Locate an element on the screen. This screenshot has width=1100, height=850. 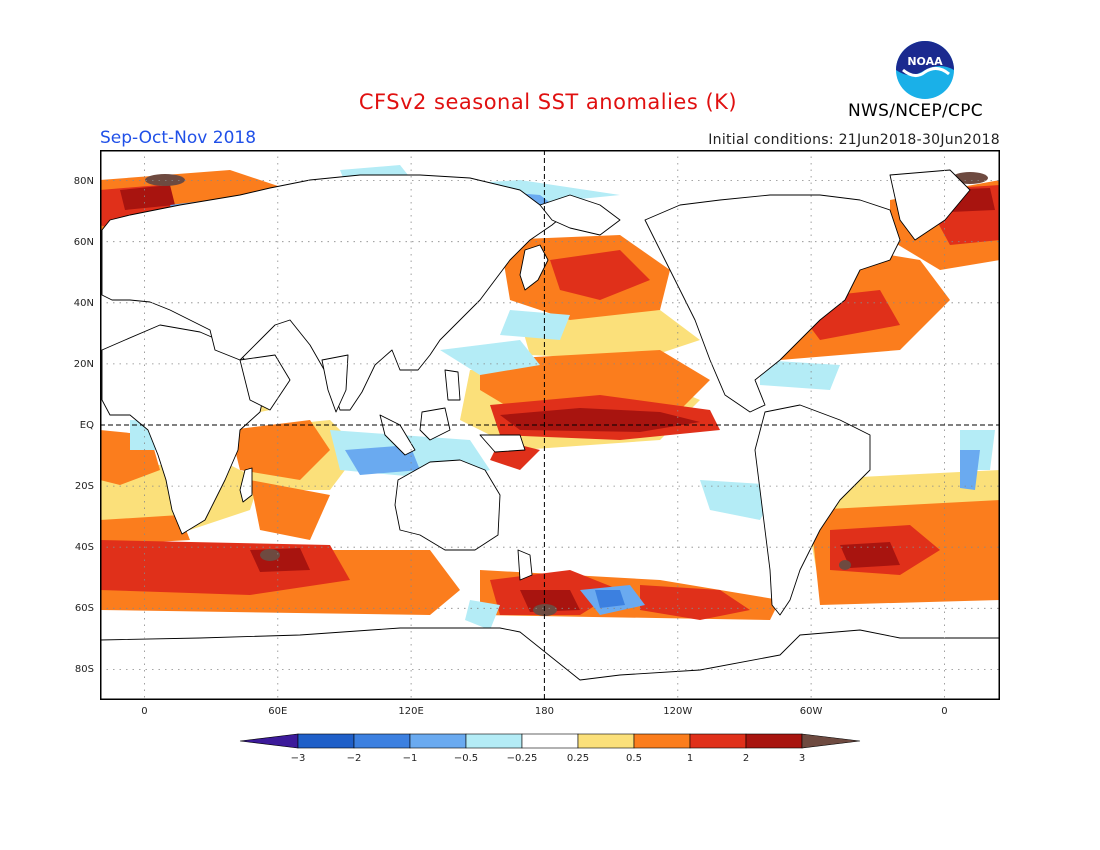
lon-label: 60E is located at coordinates (277, 711).